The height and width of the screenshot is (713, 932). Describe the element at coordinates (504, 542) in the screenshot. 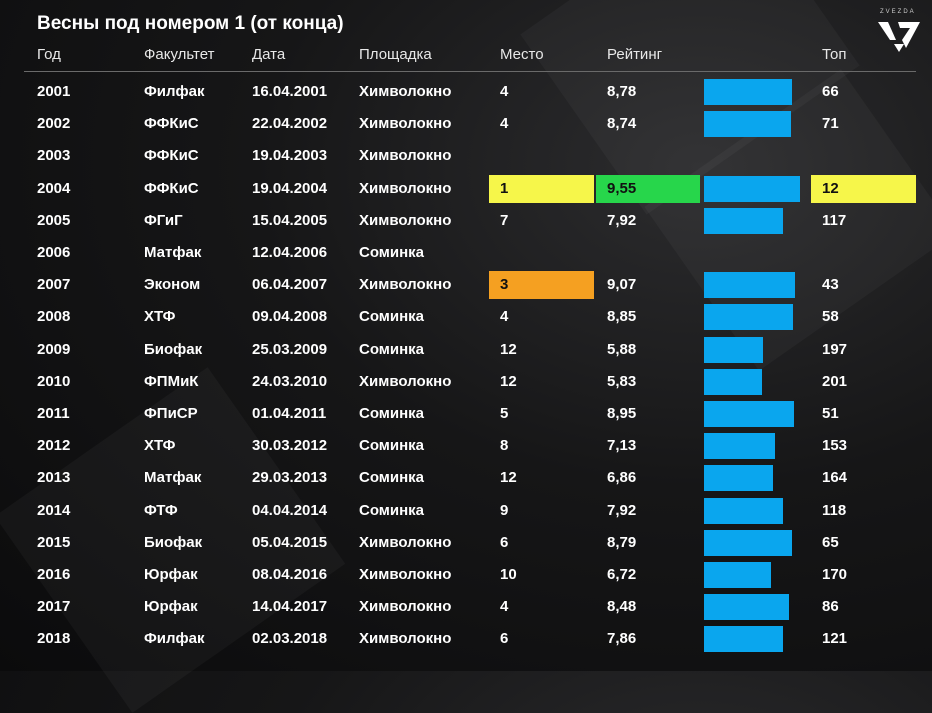

I see `cell-place: 6` at that location.